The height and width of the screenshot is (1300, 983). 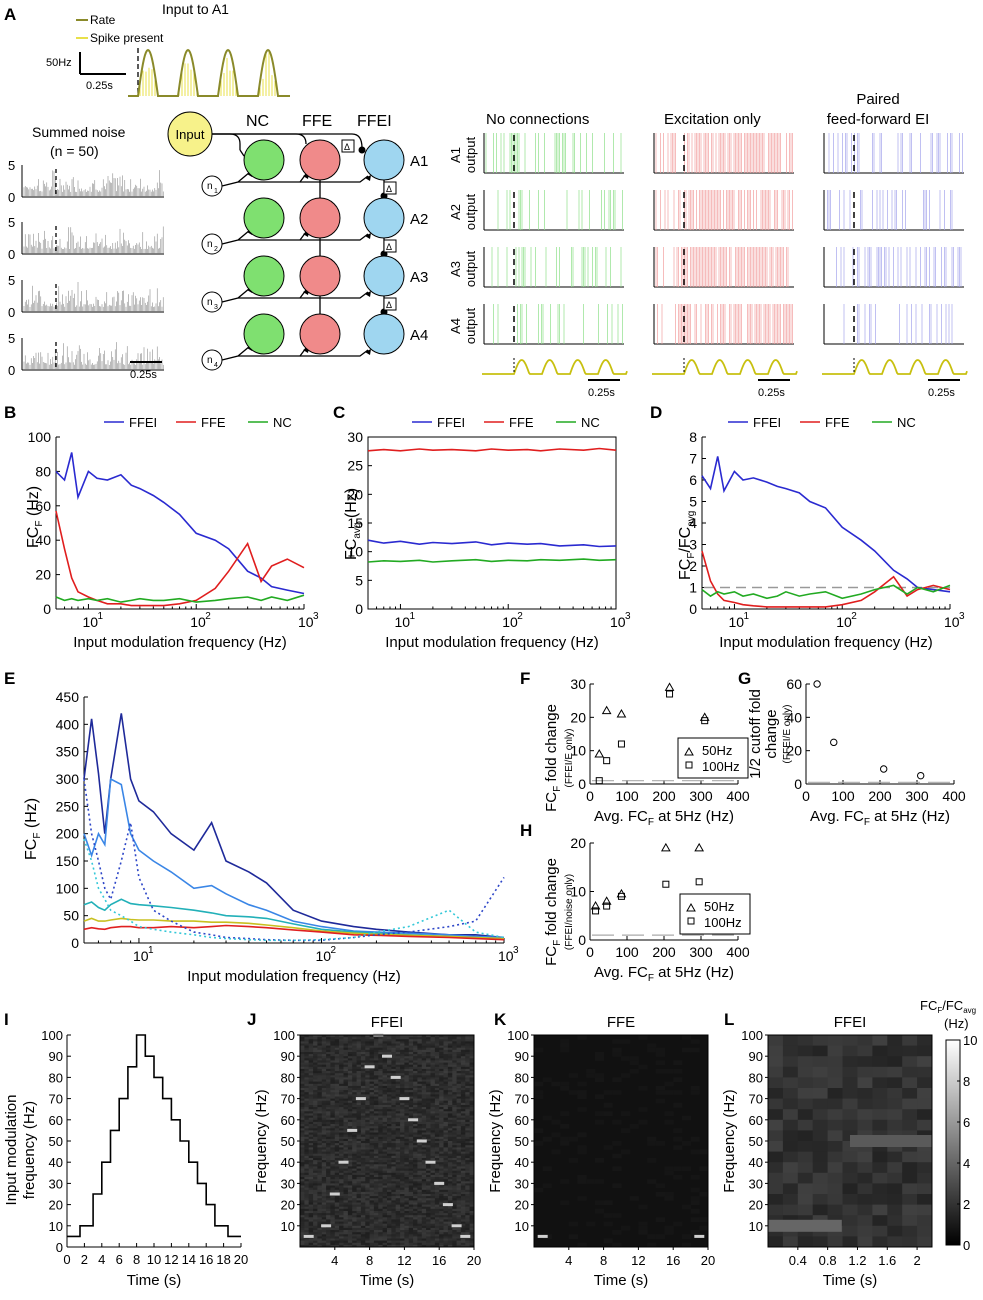 What do you see at coordinates (68, 779) in the screenshot?
I see `y-tick-label: 300` at bounding box center [68, 779].